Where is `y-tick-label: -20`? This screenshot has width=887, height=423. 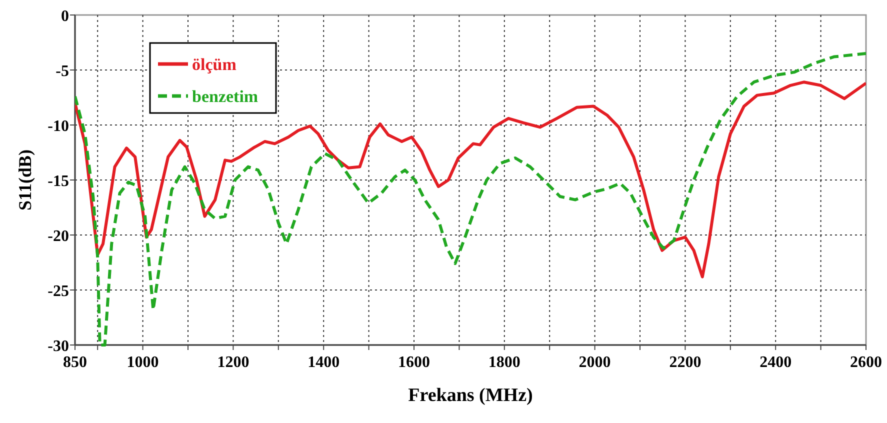 y-tick-label: -20 is located at coordinates (58, 236).